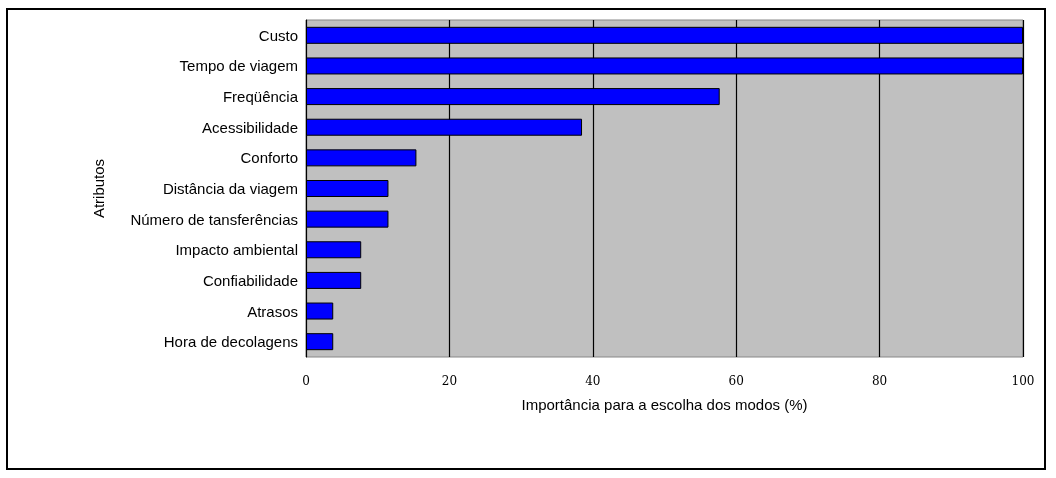 The width and height of the screenshot is (1056, 478). Describe the element at coordinates (260, 97) in the screenshot. I see `y-tick-label: Freqüência` at that location.